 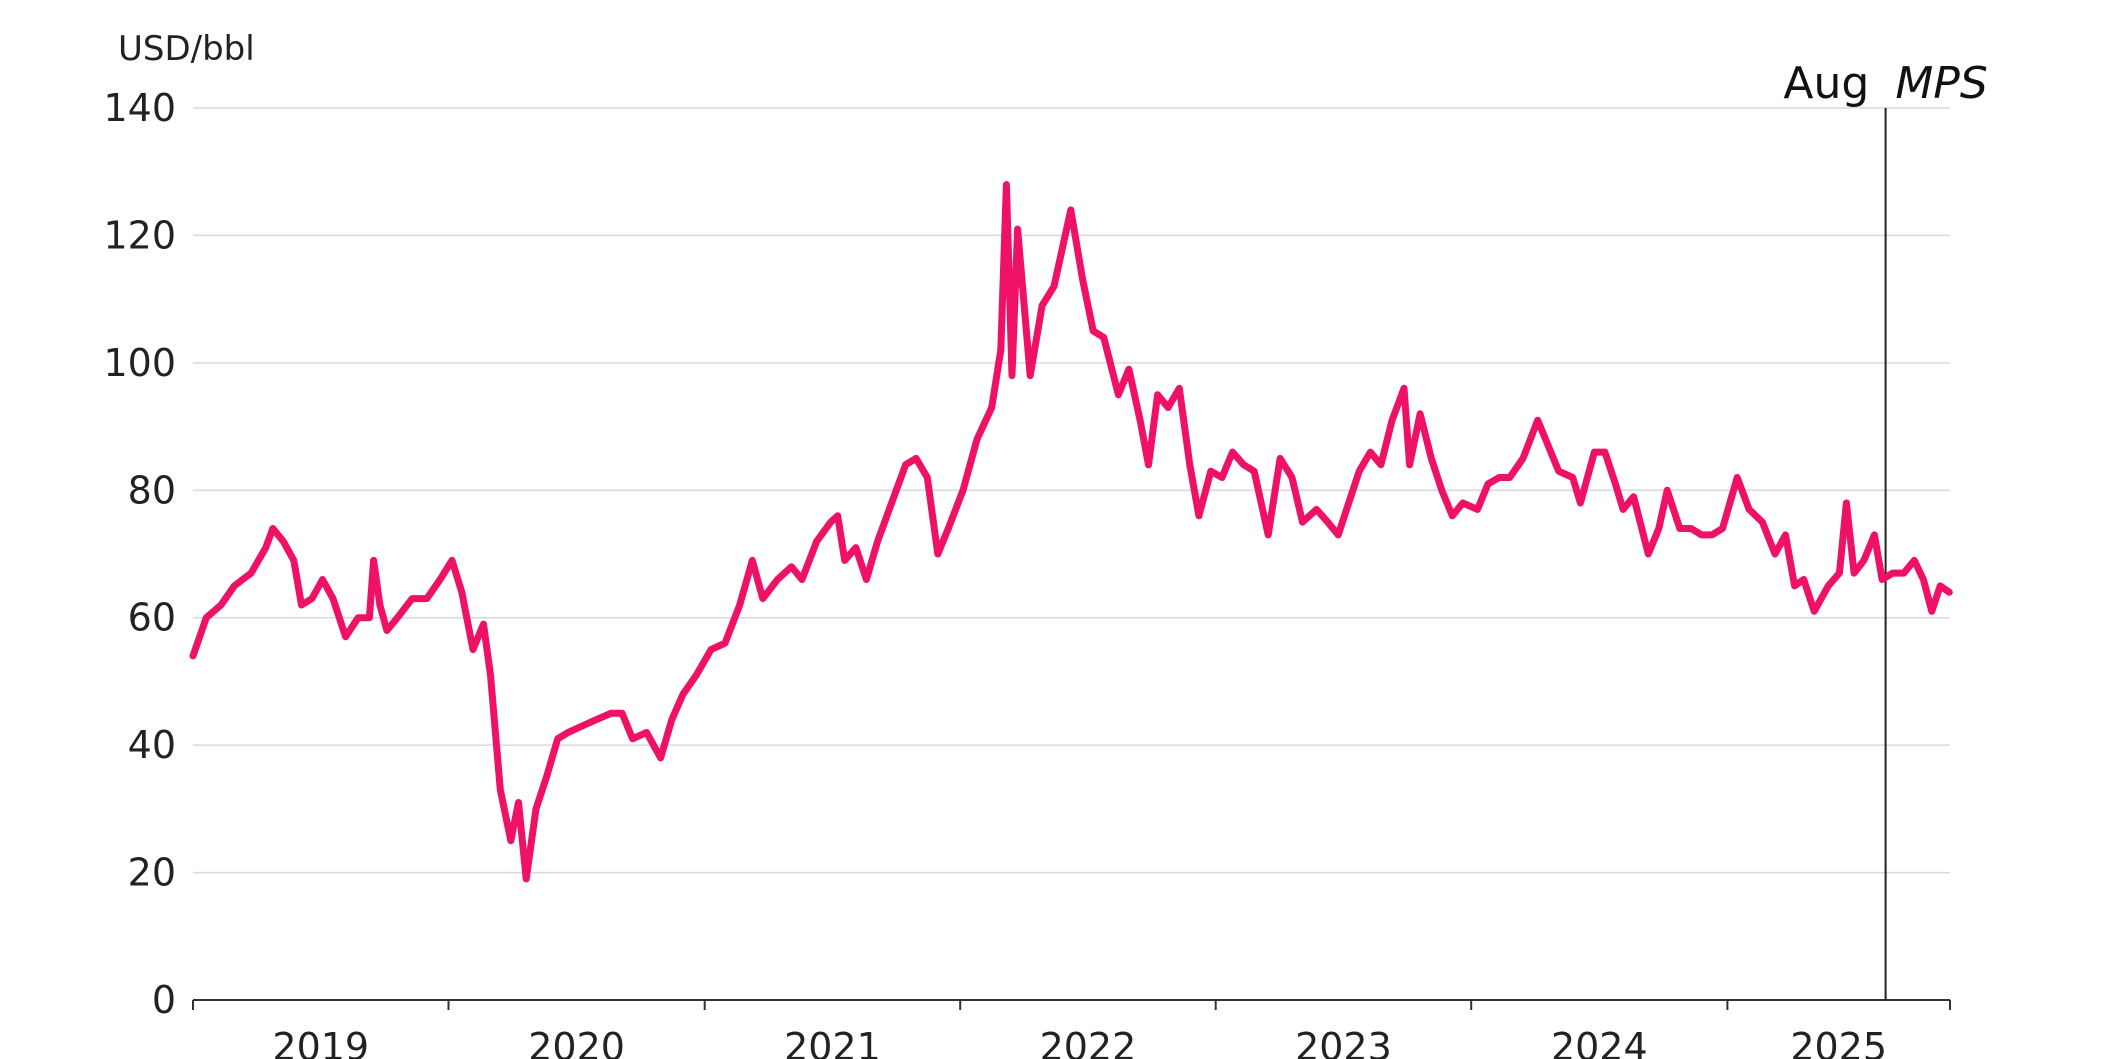 What do you see at coordinates (152, 618) in the screenshot?
I see `y-tick-label: 60` at bounding box center [152, 618].